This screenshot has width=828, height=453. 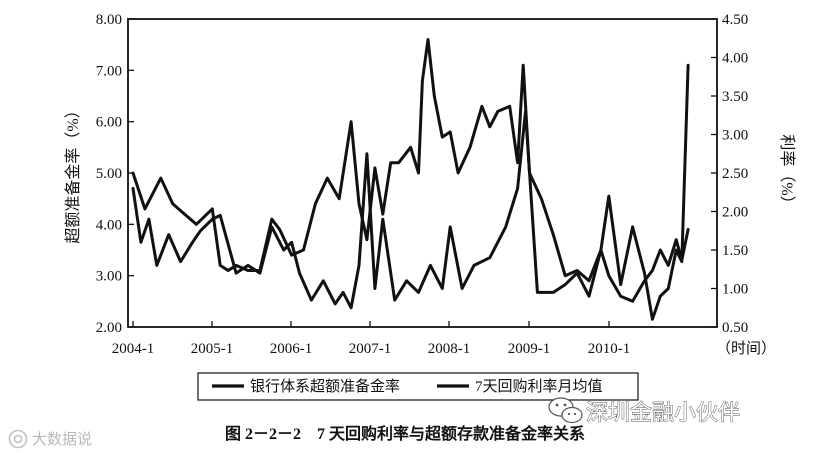 I want to click on y2-tick-label: 4.00, so click(x=735, y=59).